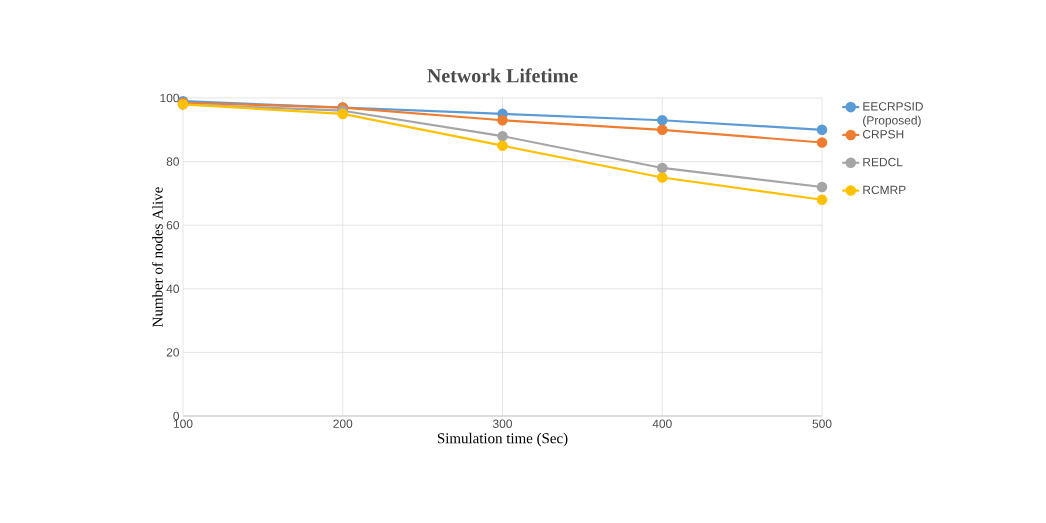 This screenshot has width=1046, height=523. What do you see at coordinates (502, 439) in the screenshot?
I see `x-axis-title: Simulation time (Sec)` at bounding box center [502, 439].